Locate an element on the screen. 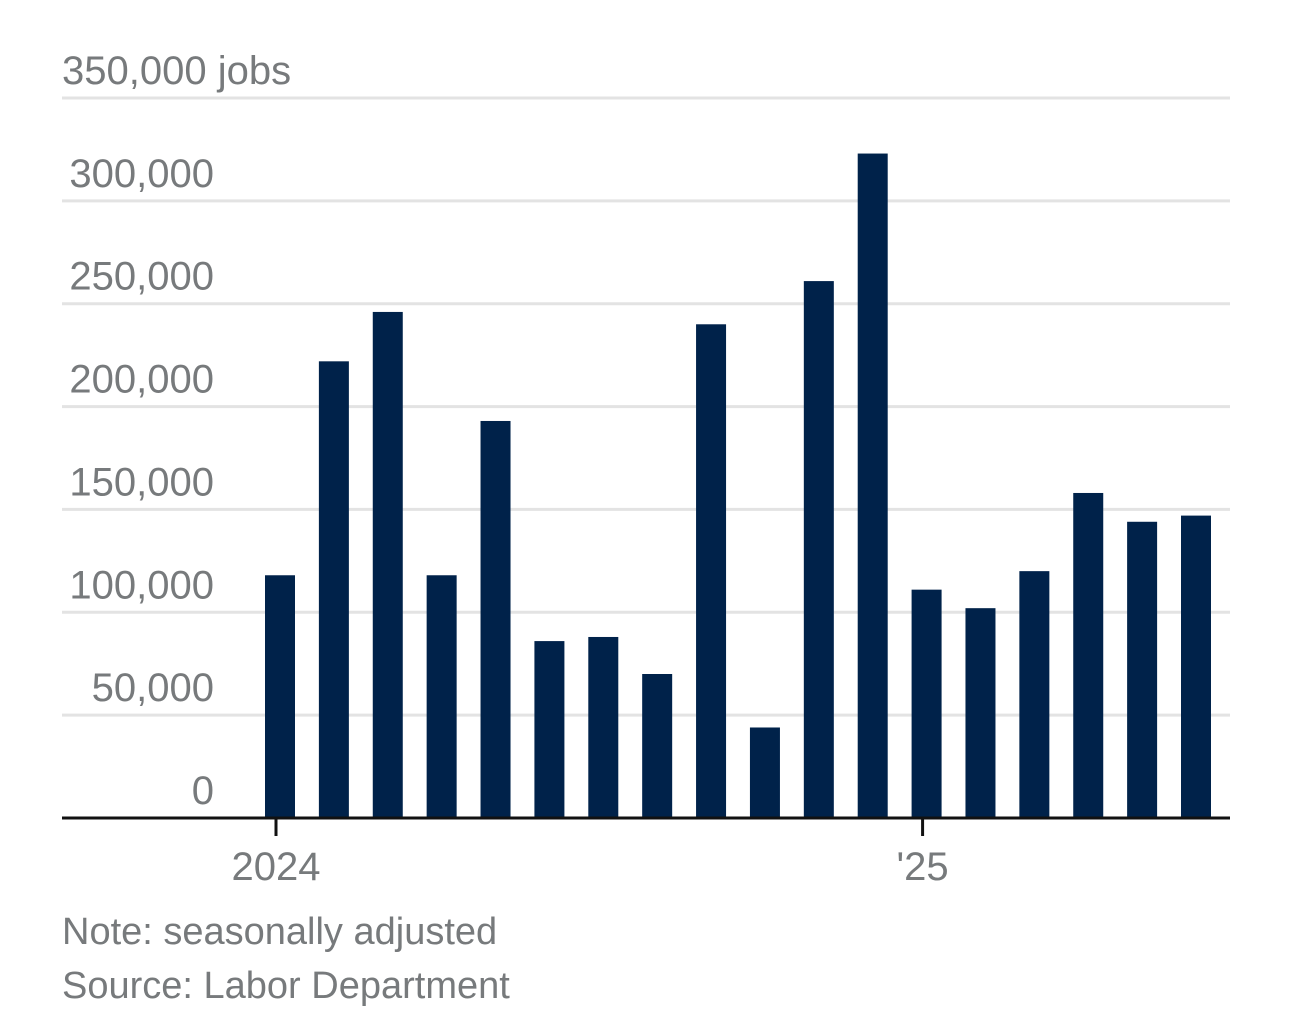 Image resolution: width=1290 pixels, height=1032 pixels. y-tick-label: 350,000 jobs is located at coordinates (176, 71).